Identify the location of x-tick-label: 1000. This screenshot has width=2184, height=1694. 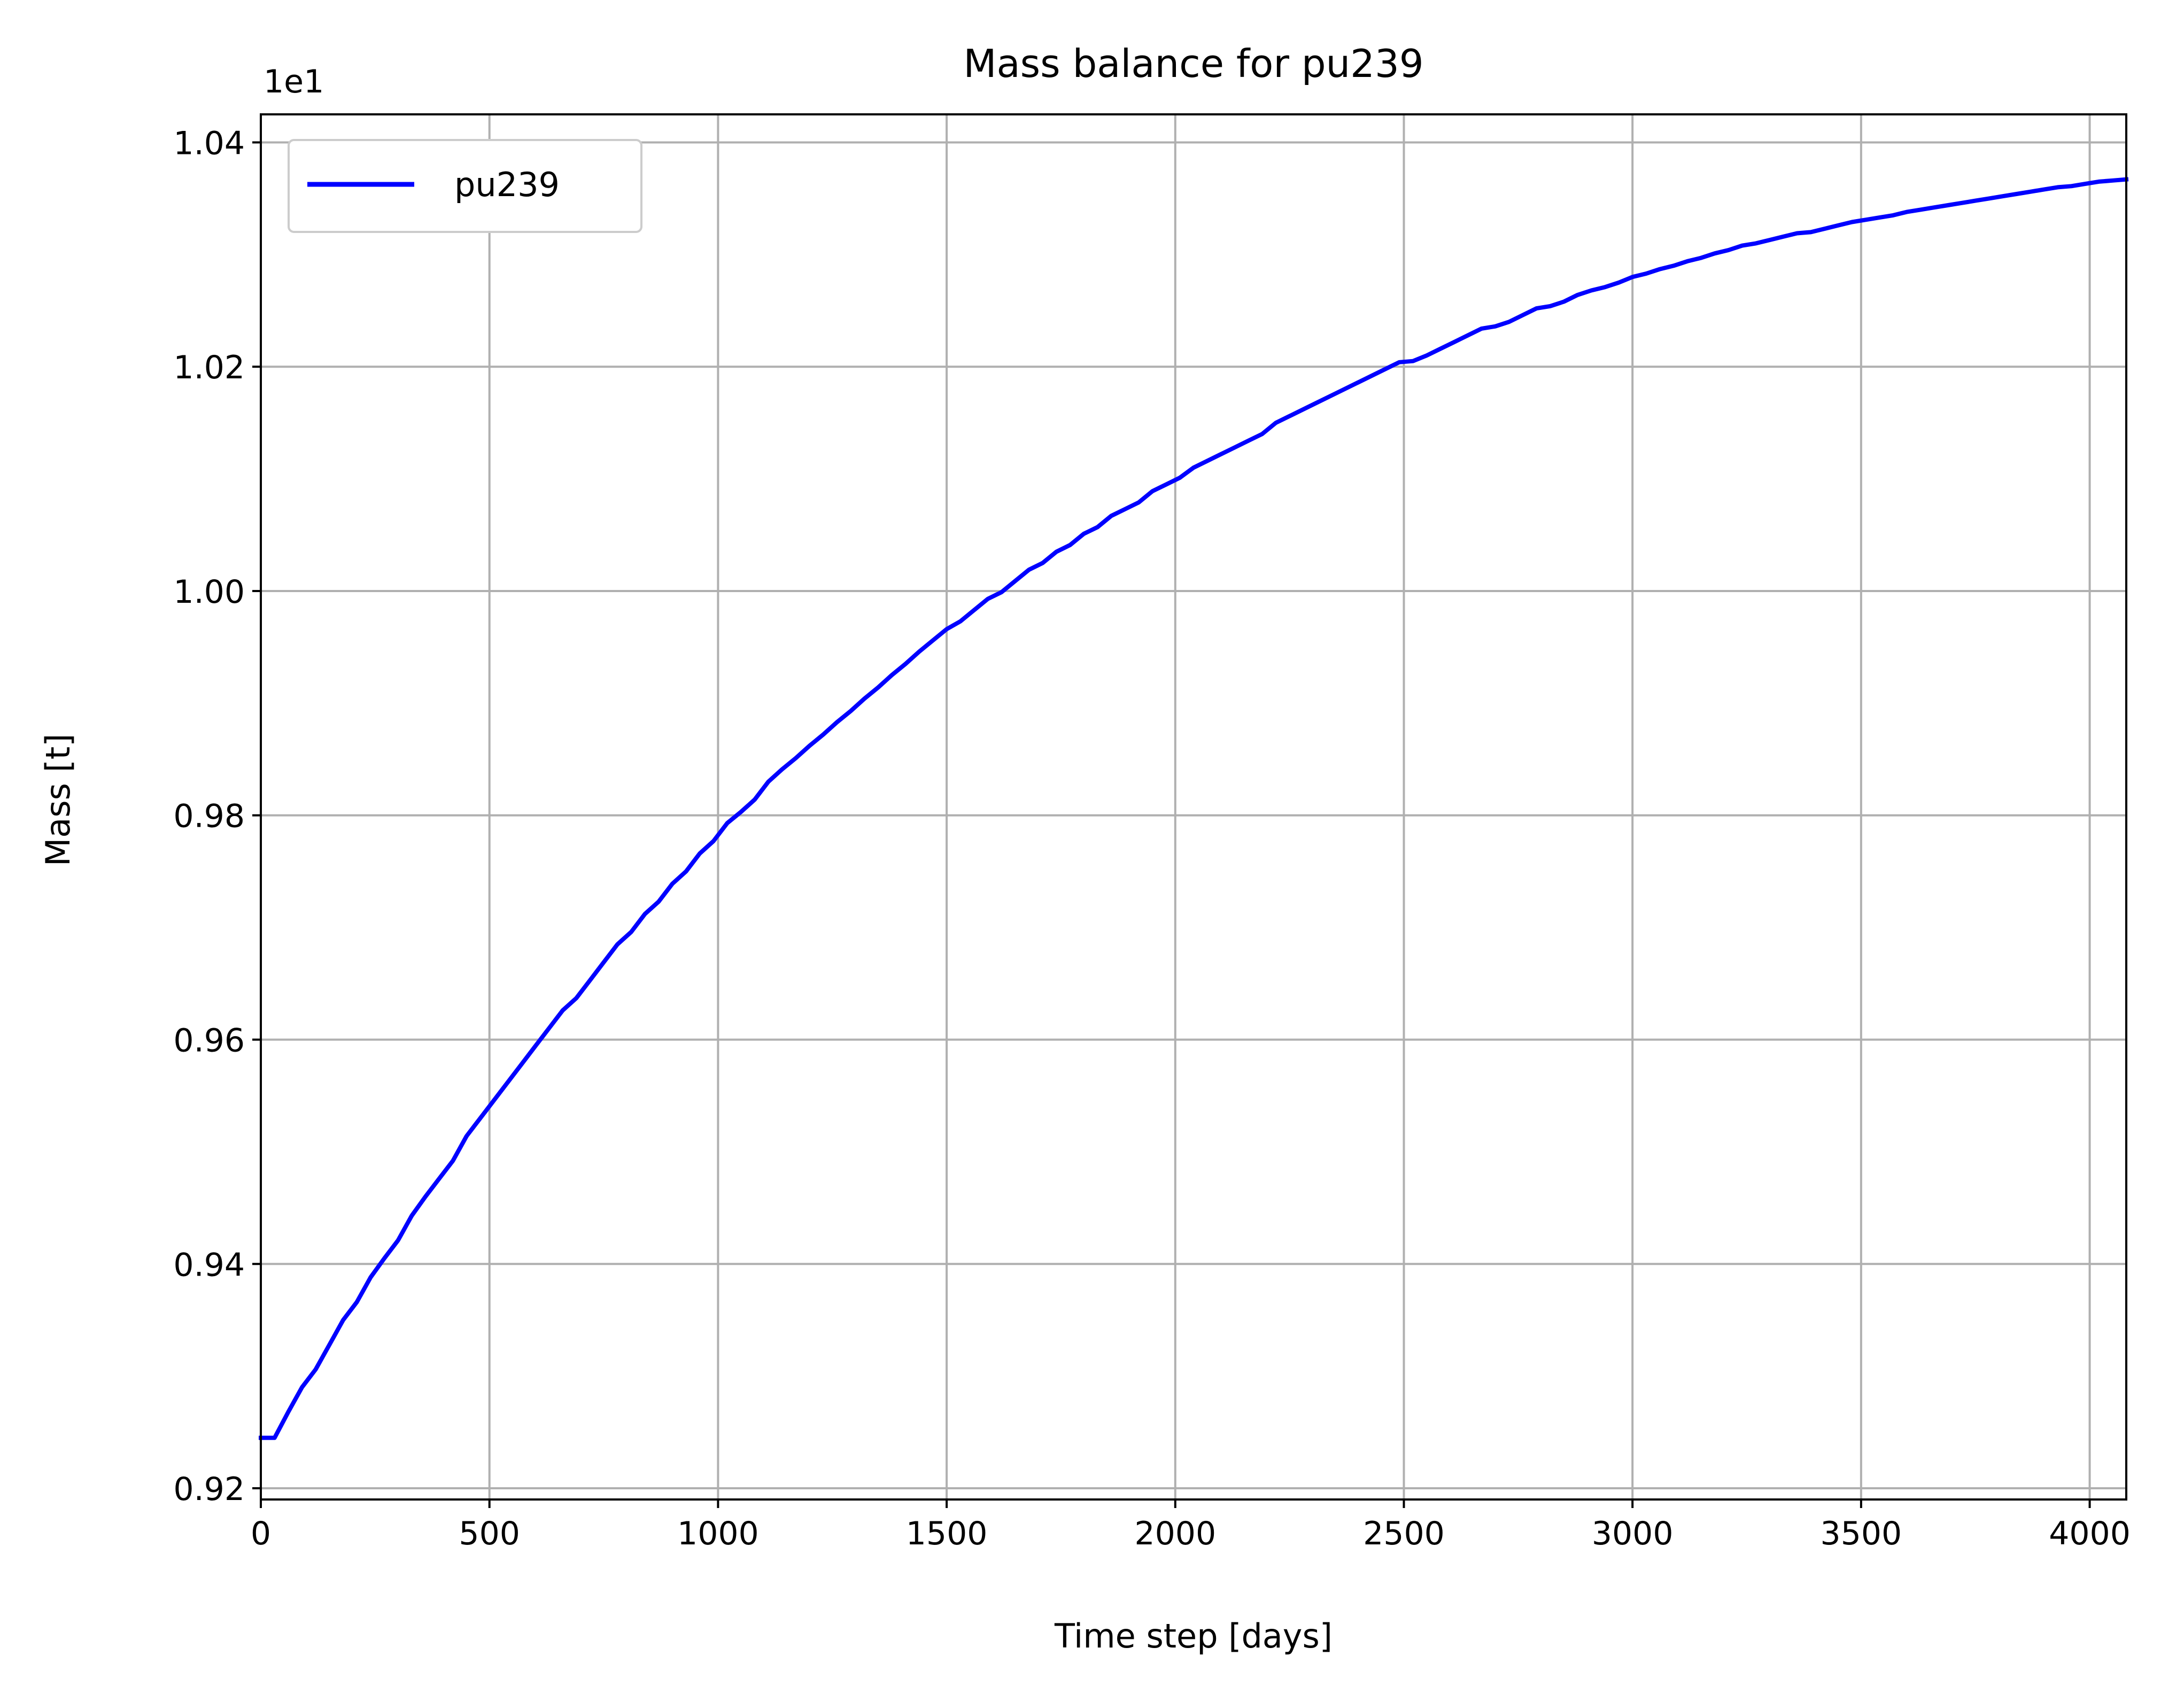
(718, 1533).